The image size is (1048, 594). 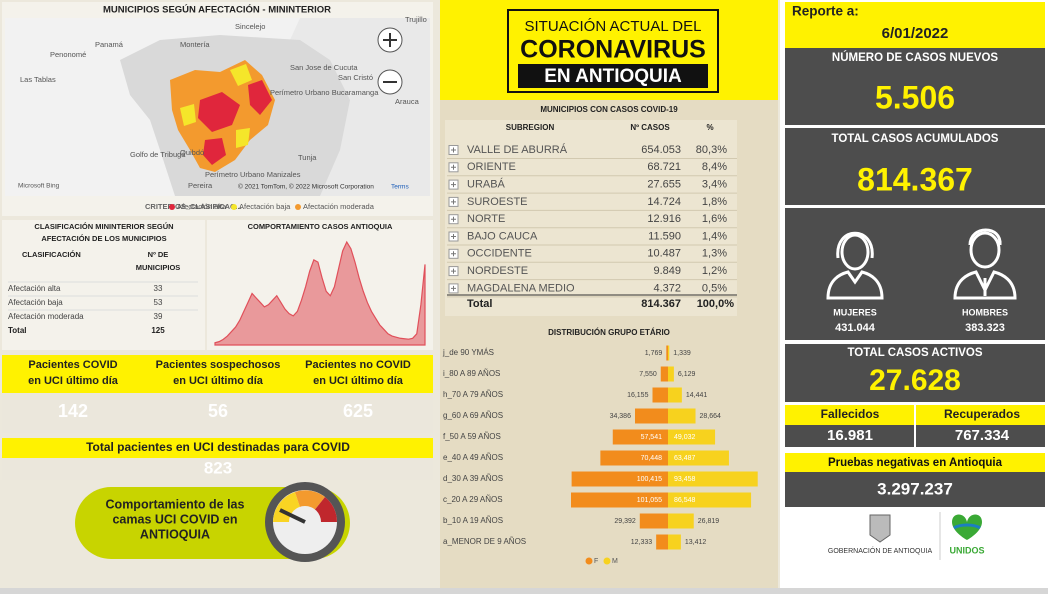 I want to click on button-label: camas UCI COVID en, so click(x=174, y=519).